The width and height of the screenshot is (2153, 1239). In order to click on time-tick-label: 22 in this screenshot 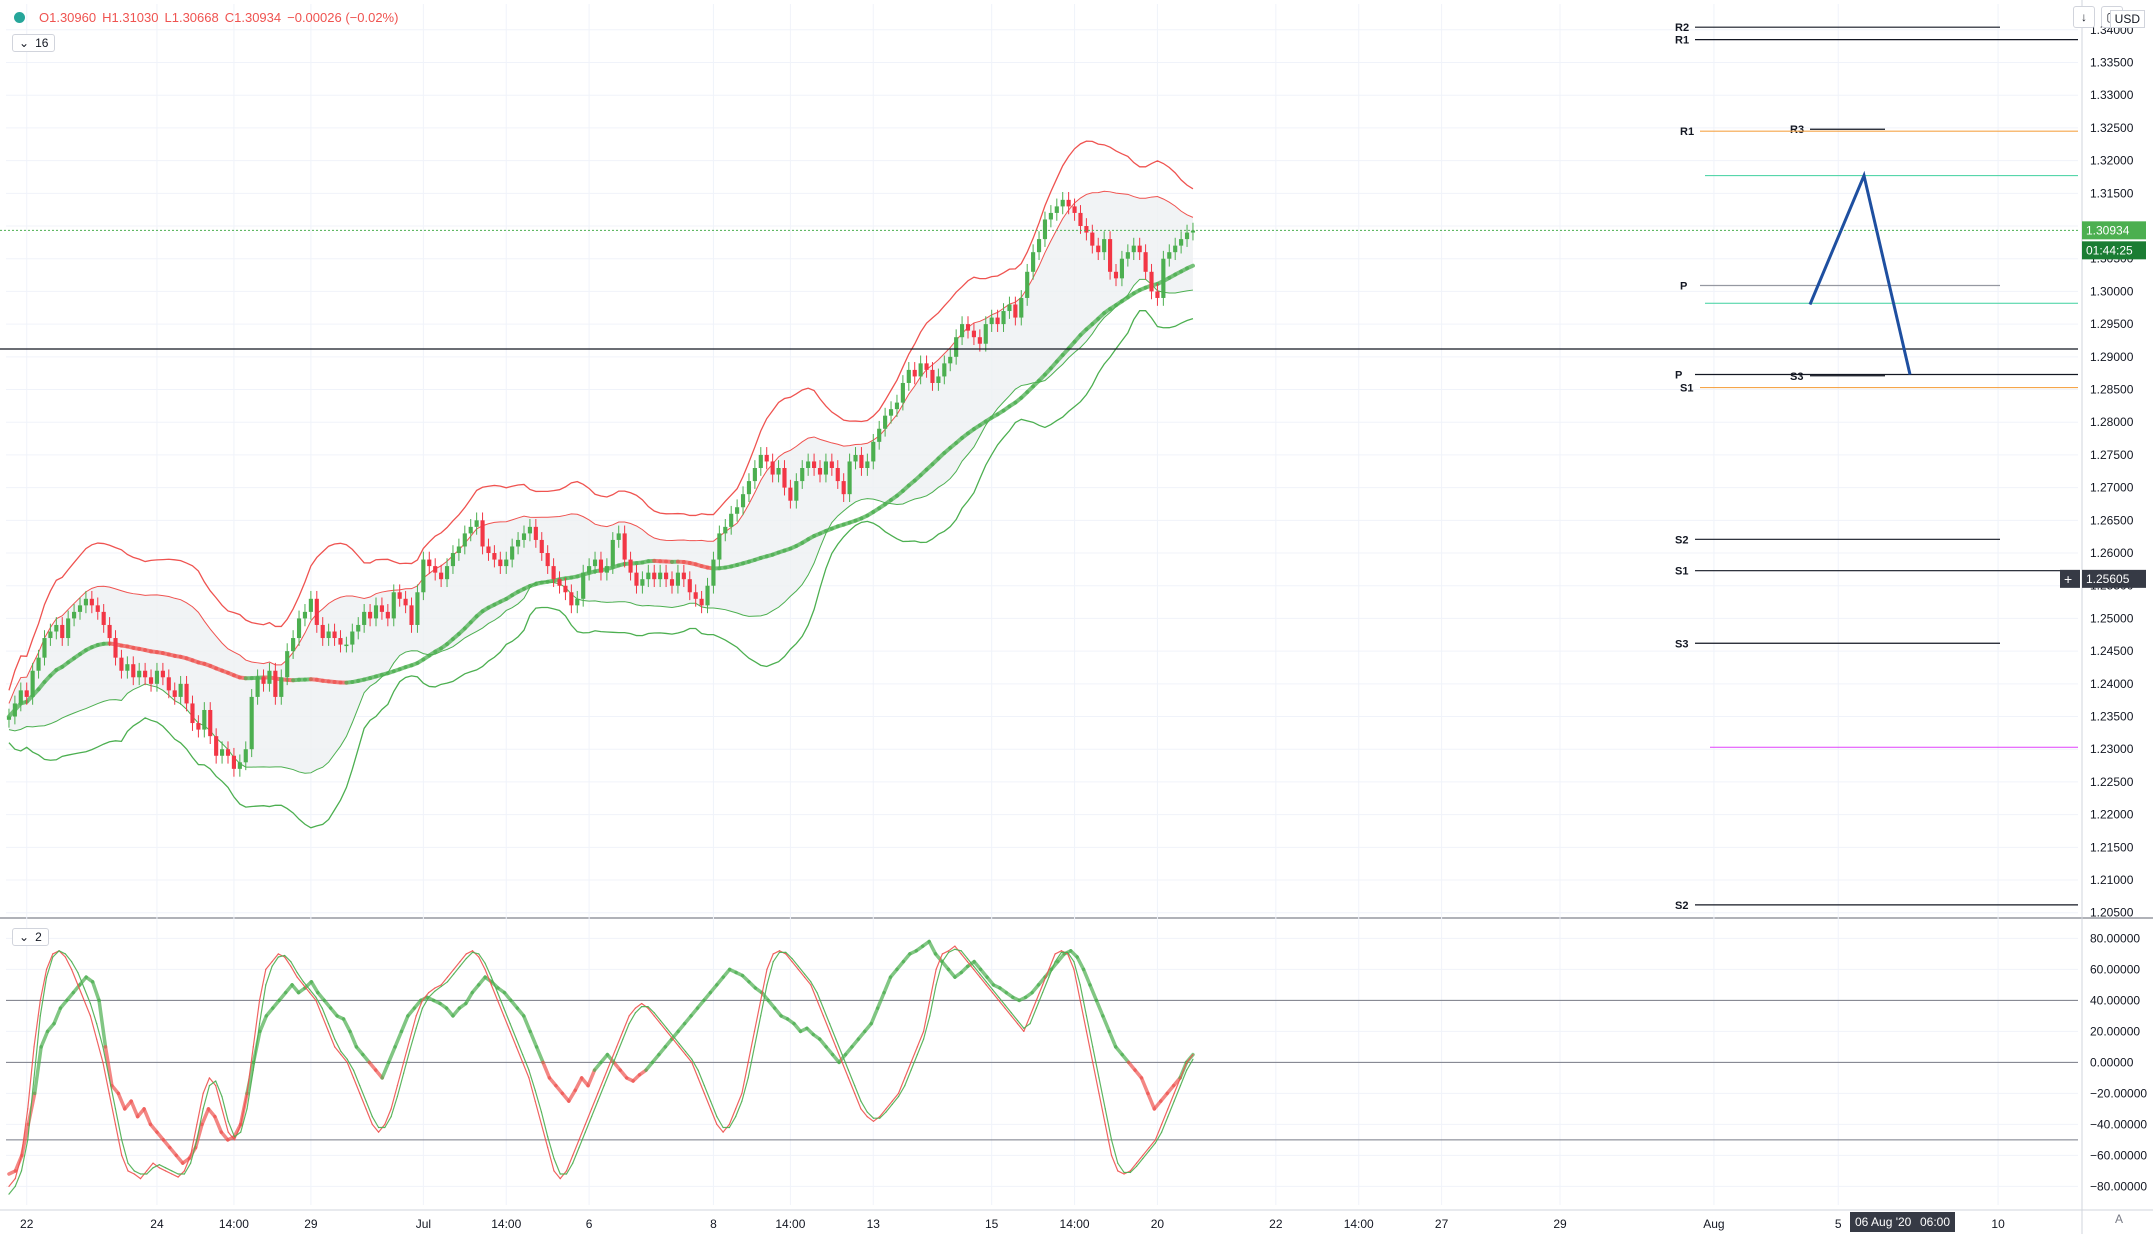, I will do `click(27, 1224)`.